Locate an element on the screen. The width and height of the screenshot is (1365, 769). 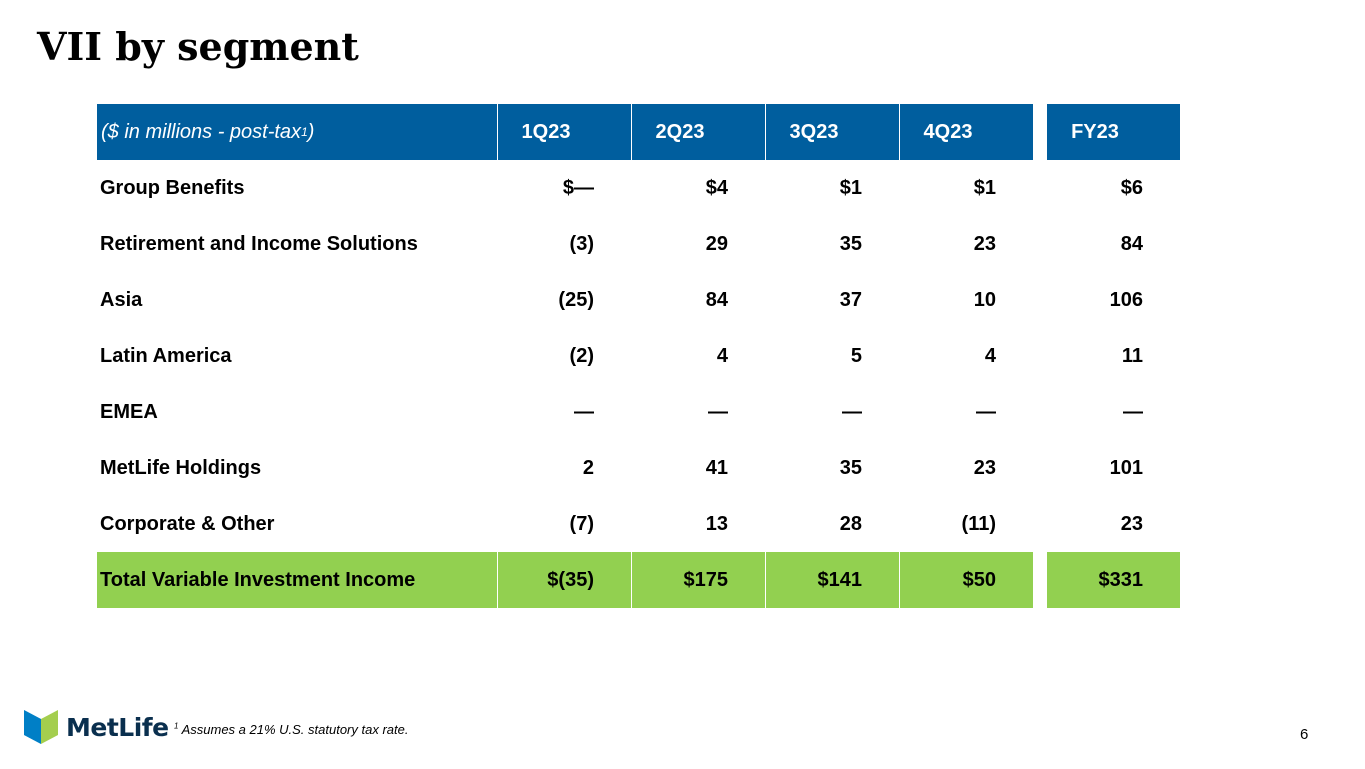
table-header-label: ($ in millions - post-tax 1) is located at coordinates (297, 132).